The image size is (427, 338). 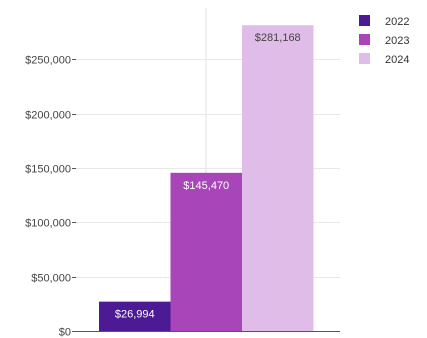 I want to click on data-label-2022: $26,994, so click(x=135, y=315).